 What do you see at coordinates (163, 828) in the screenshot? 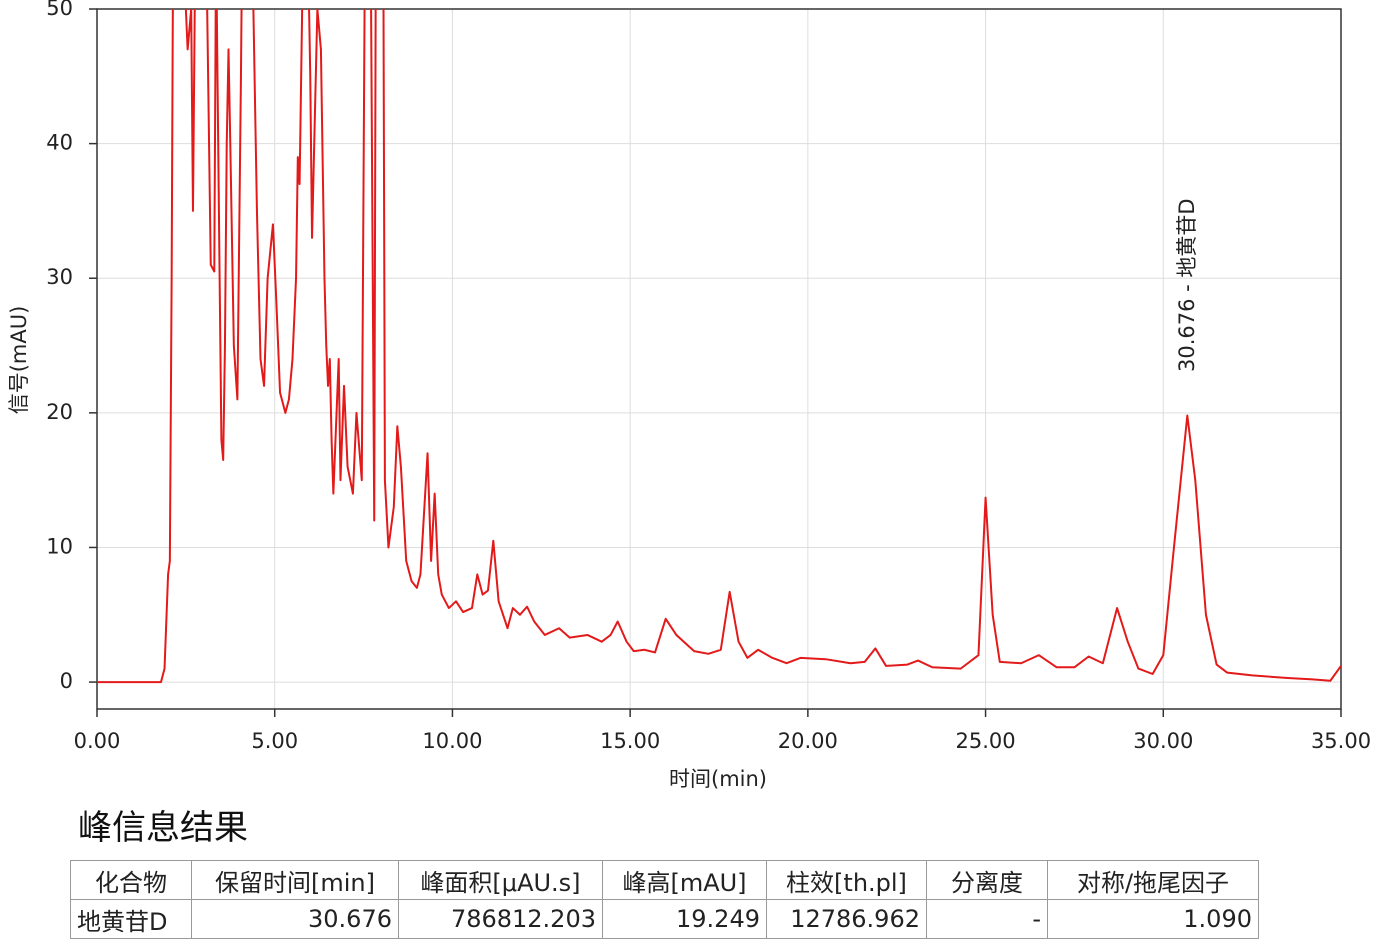
I see `table-title: 峰信息结果` at bounding box center [163, 828].